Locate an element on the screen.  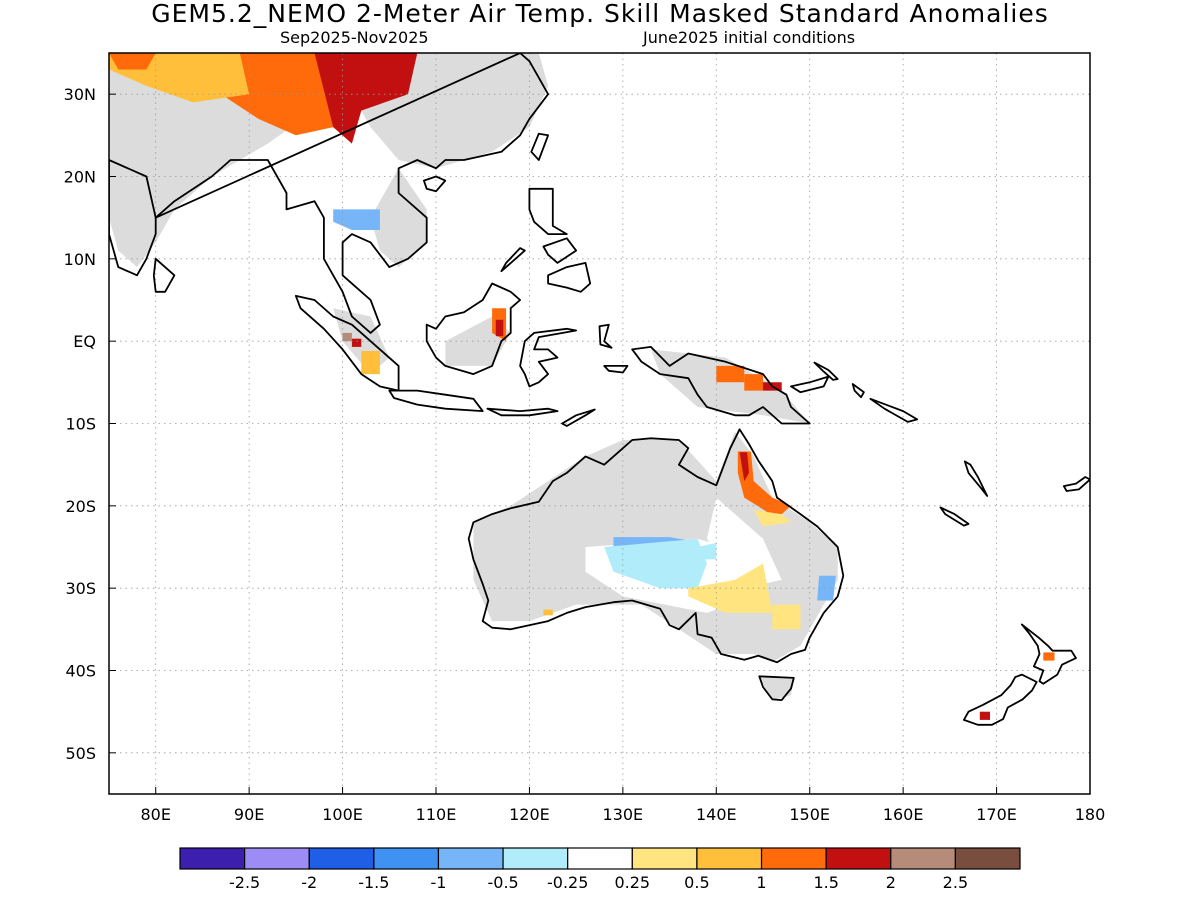
anomaly-png-orange-e is located at coordinates (753, 382).